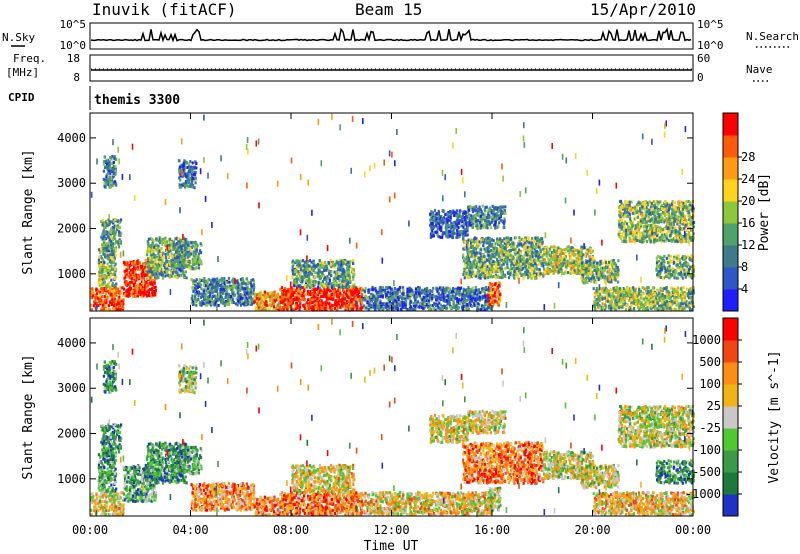 The height and width of the screenshot is (554, 800). Describe the element at coordinates (18, 37) in the screenshot. I see `nsky-label: N.Sky` at that location.